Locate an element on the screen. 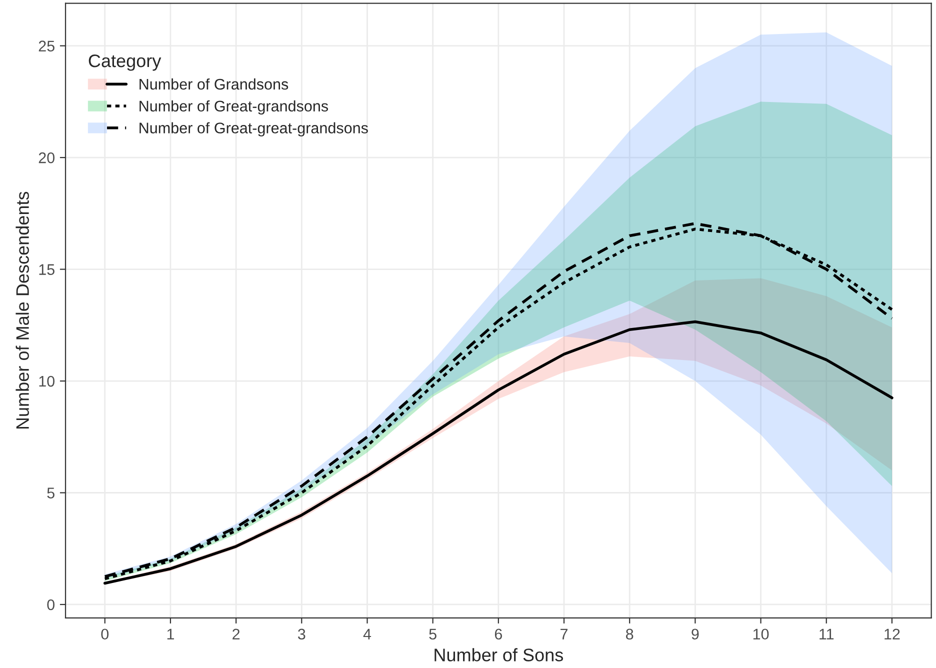  x-tick-label: 8 is located at coordinates (630, 634).